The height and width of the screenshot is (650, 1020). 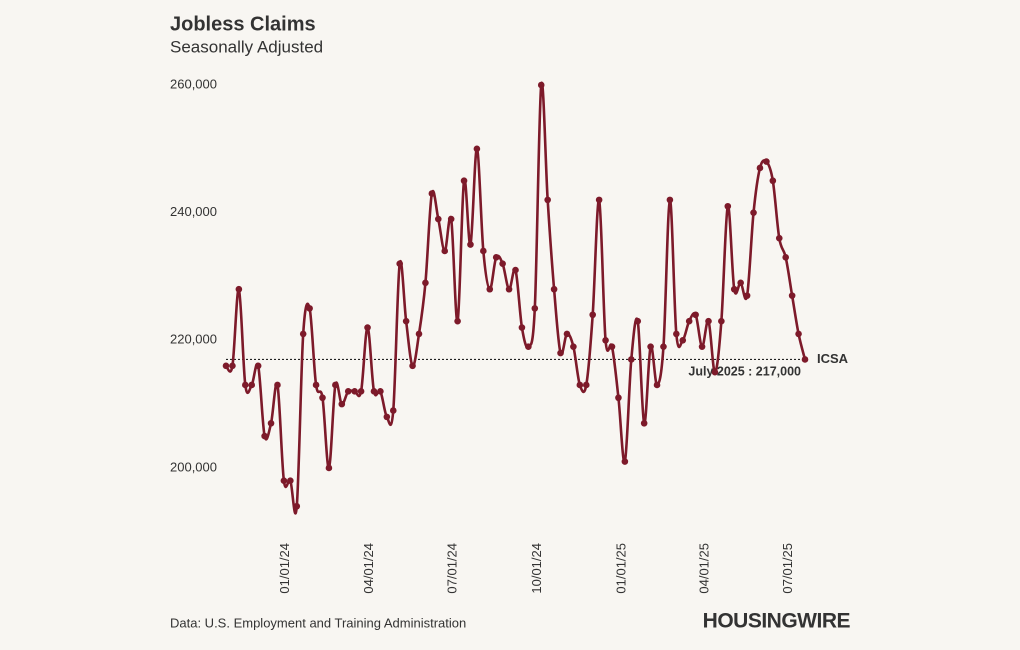 What do you see at coordinates (193, 466) in the screenshot?
I see `y-tick-label: 200,000` at bounding box center [193, 466].